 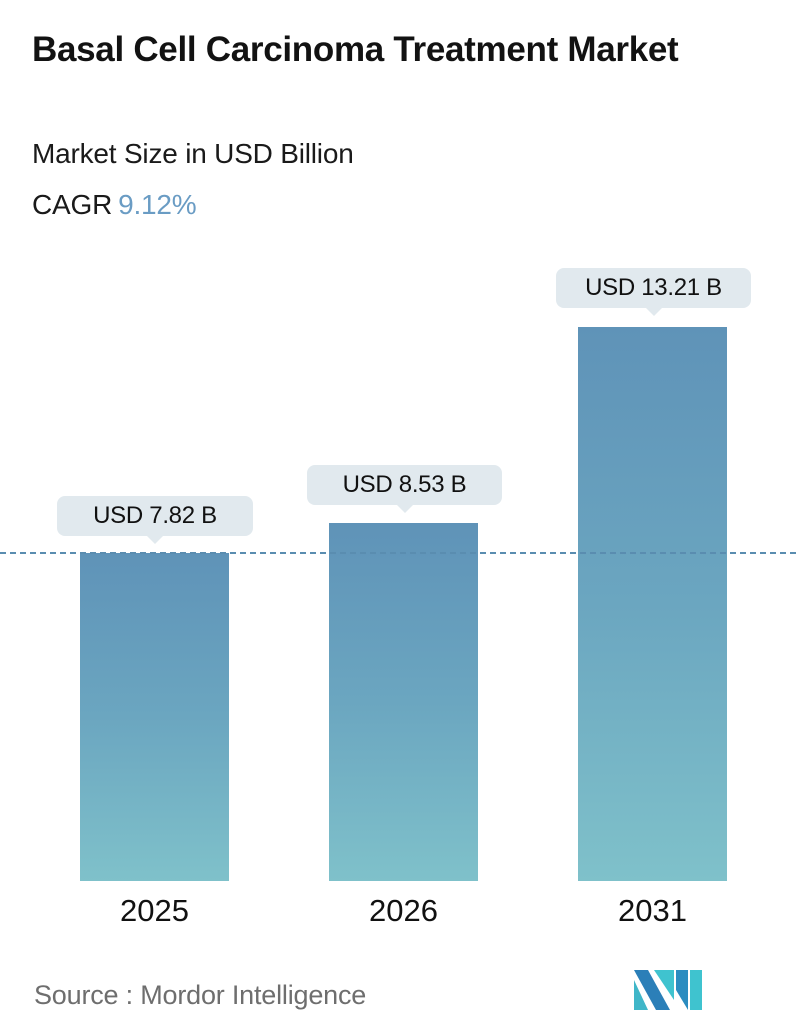 What do you see at coordinates (652, 910) in the screenshot?
I see `x-label-2031: 2031` at bounding box center [652, 910].